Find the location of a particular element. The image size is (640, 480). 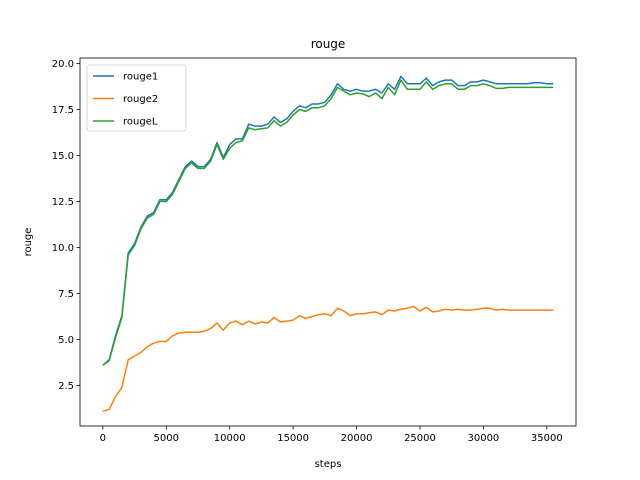

x-axis-label: steps is located at coordinates (328, 464).